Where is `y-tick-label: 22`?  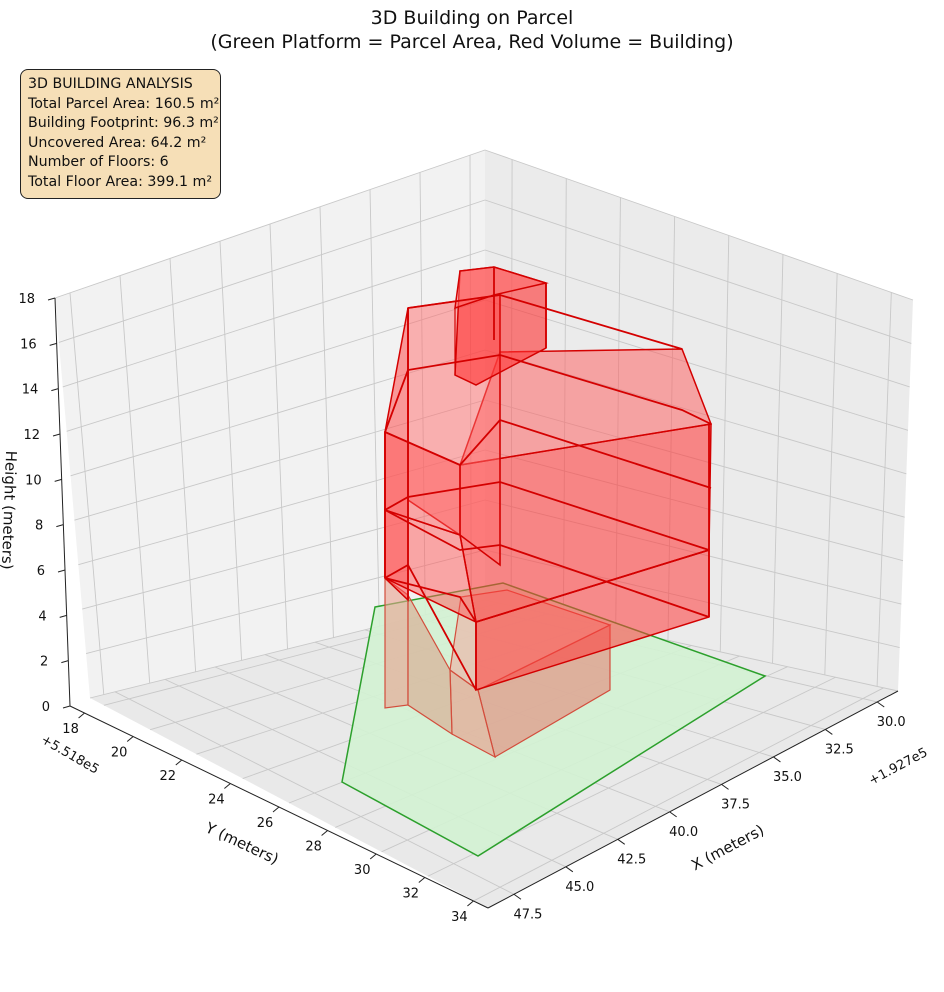
y-tick-label: 22 is located at coordinates (168, 776).